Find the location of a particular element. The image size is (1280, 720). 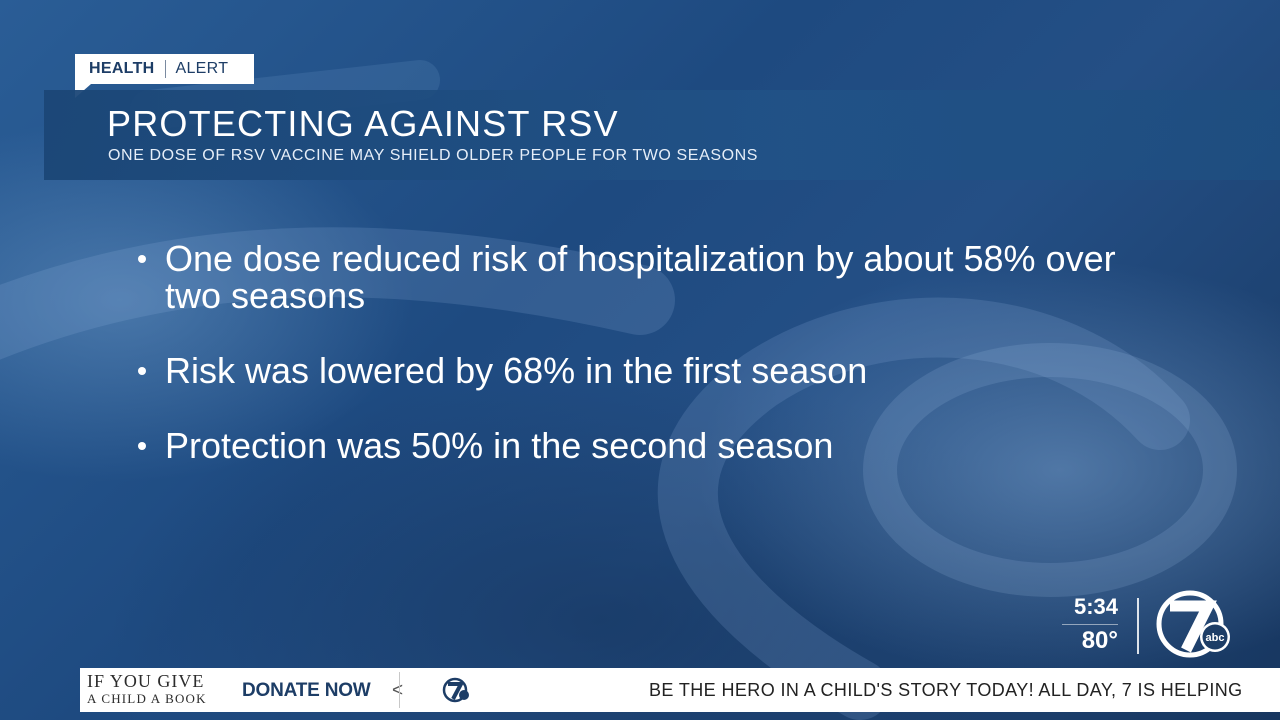

health-alert-tag: HEALTH ALERT is located at coordinates (164, 69).